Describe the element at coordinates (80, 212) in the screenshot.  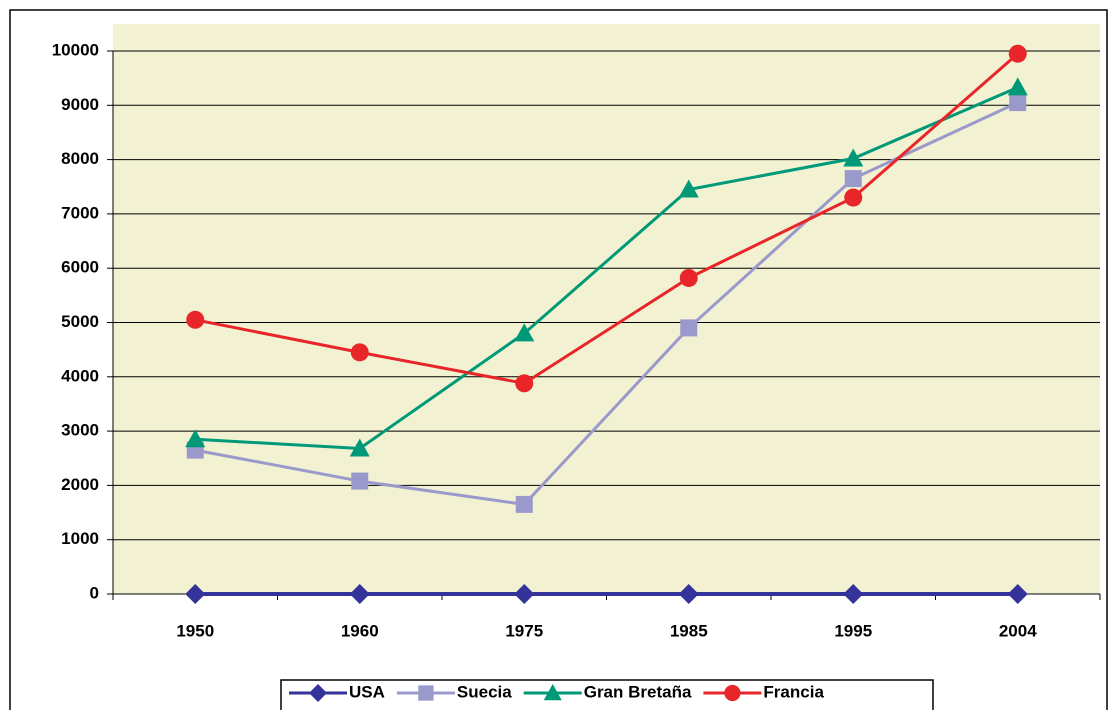
I see `y-tick-label: 7000` at that location.